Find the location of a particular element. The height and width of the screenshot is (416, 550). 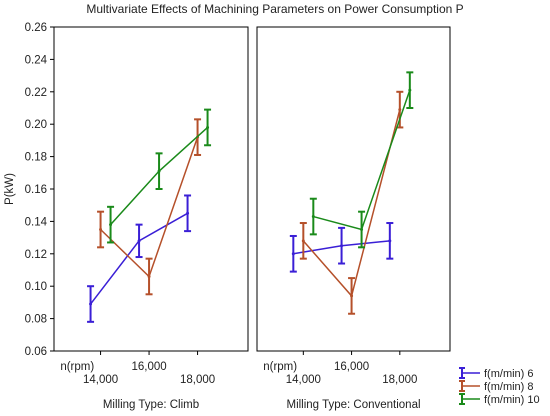

y-tick-label: 0.24 is located at coordinates (36, 60).